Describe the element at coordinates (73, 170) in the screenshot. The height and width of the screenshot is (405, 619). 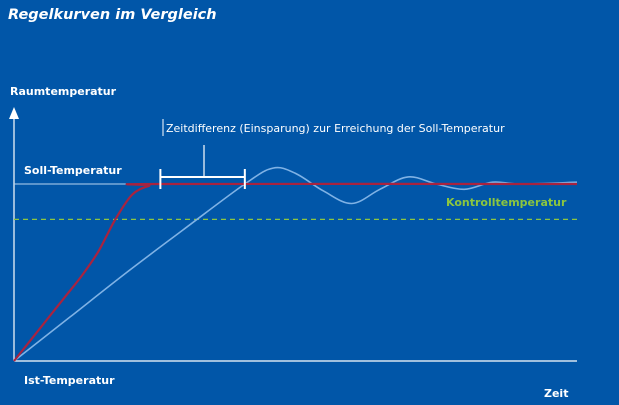
I see `soll-temperature-label: Soll-Temperatur` at that location.